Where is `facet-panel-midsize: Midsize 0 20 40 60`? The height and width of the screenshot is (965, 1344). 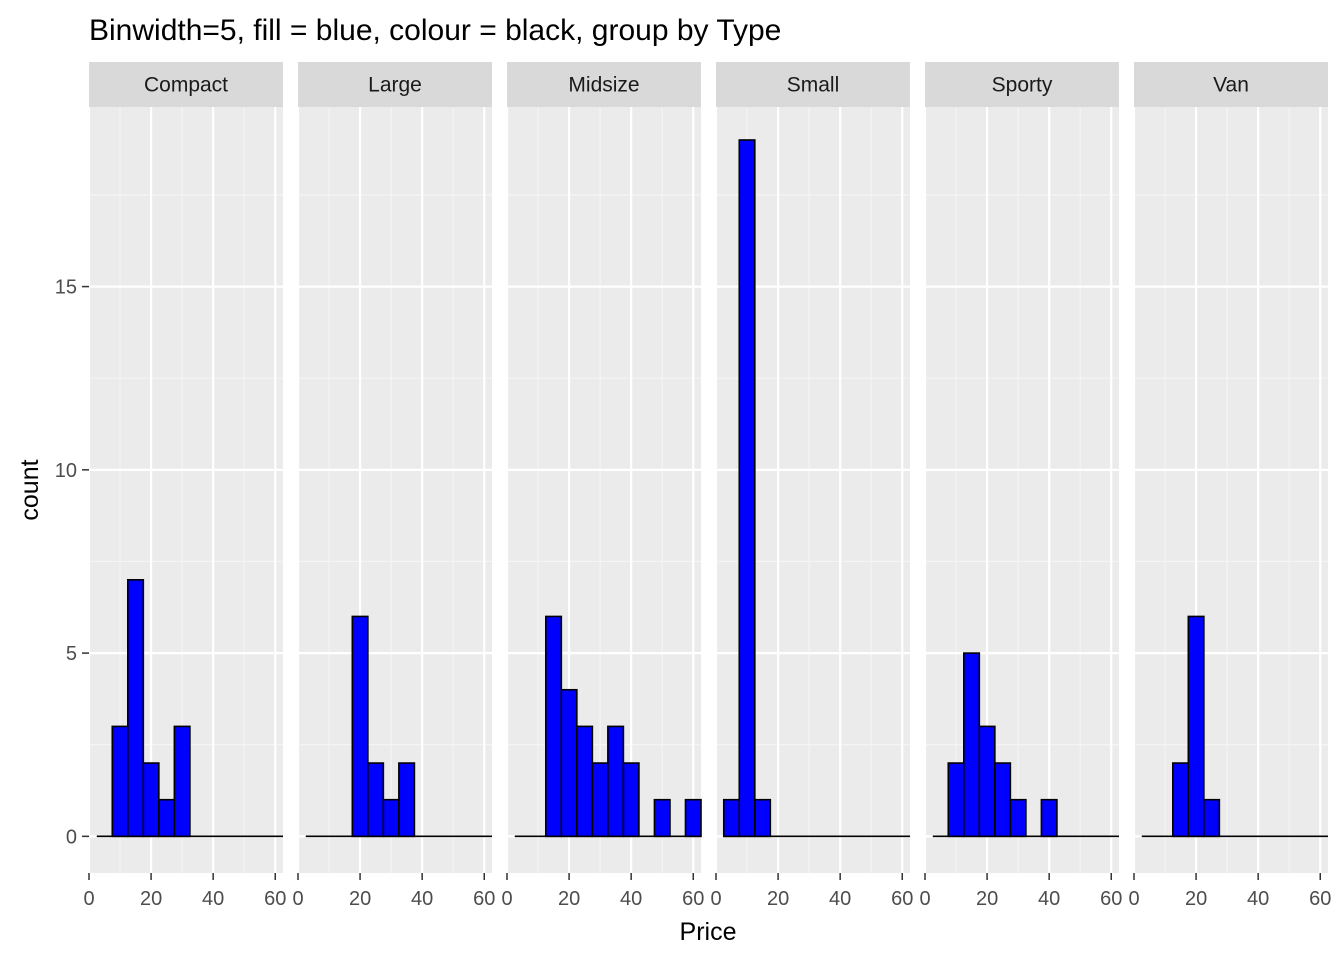
facet-panel-midsize: Midsize 0 20 40 60 is located at coordinates (602, 486).